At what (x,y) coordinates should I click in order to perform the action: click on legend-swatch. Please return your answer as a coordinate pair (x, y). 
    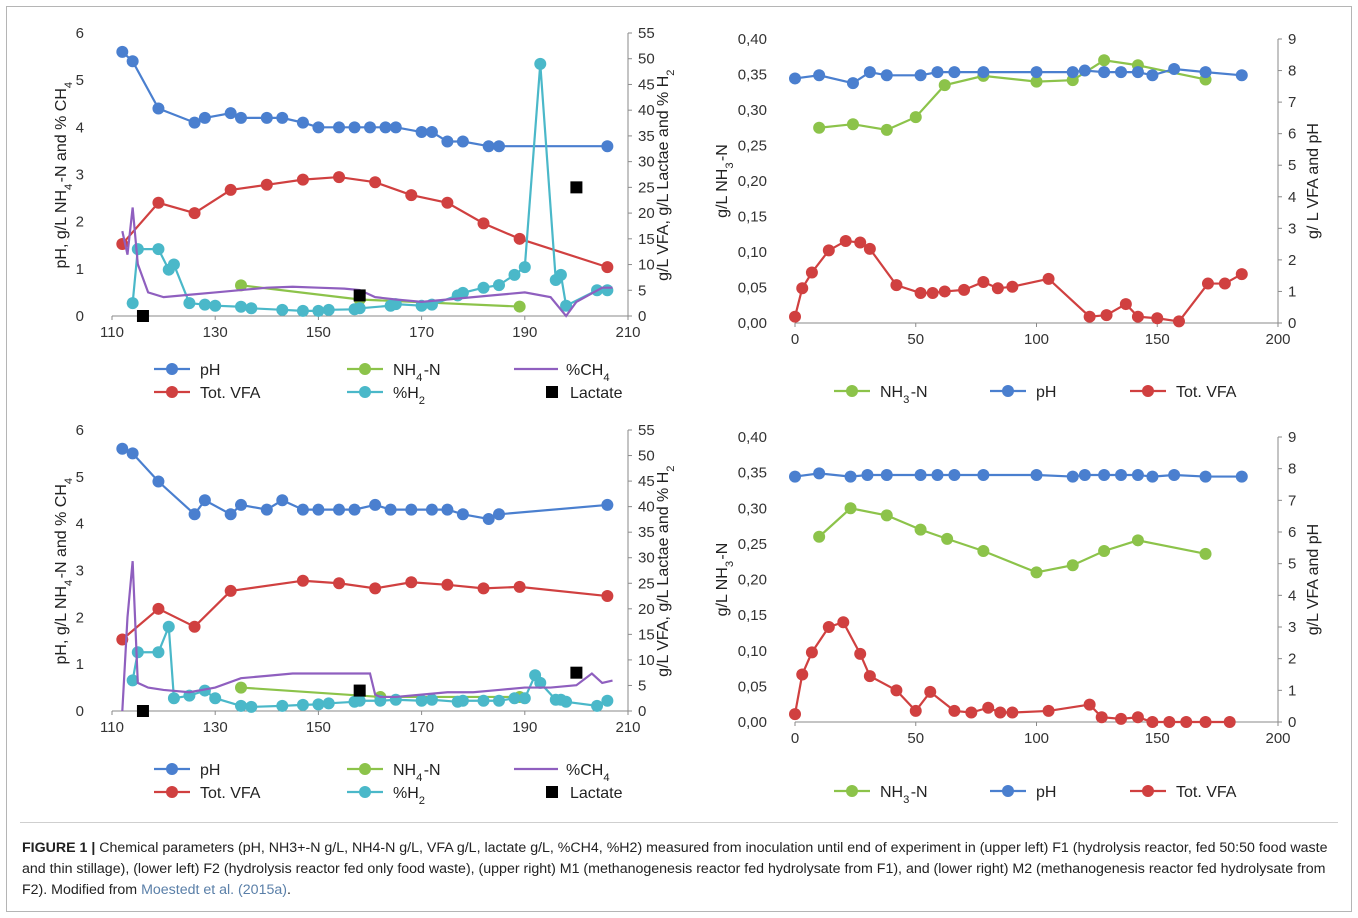
    Looking at the image, I should click on (552, 392).